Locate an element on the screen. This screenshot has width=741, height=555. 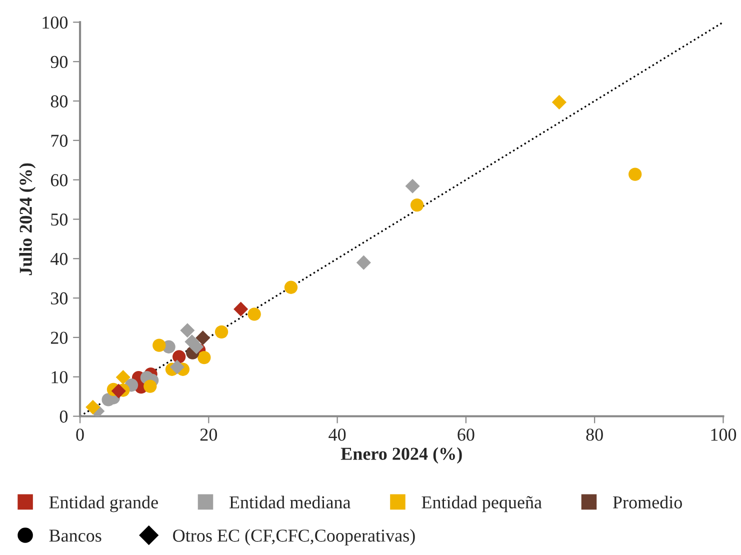
y-tick-label: 50 is located at coordinates (59, 219).